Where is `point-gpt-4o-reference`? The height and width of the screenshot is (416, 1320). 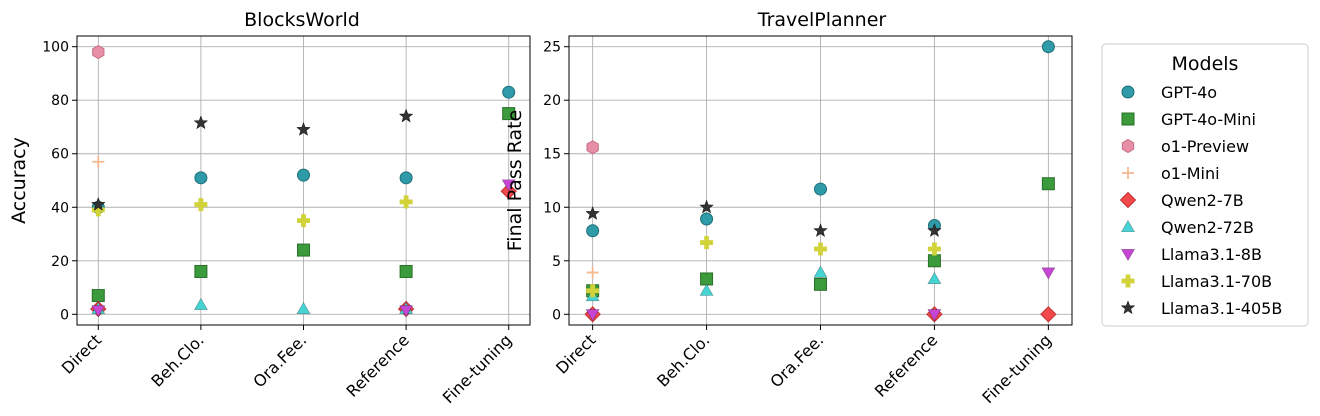
point-gpt-4o-reference is located at coordinates (406, 178).